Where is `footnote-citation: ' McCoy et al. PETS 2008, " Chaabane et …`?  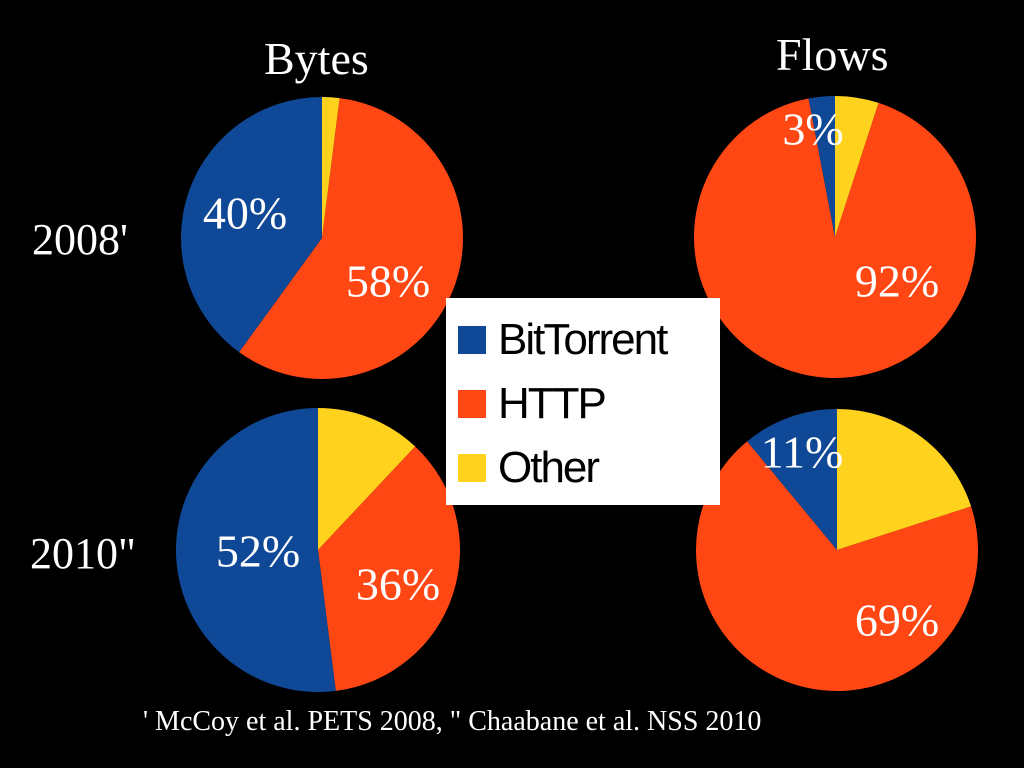 footnote-citation: ' McCoy et al. PETS 2008, " Chaabane et … is located at coordinates (452, 721).